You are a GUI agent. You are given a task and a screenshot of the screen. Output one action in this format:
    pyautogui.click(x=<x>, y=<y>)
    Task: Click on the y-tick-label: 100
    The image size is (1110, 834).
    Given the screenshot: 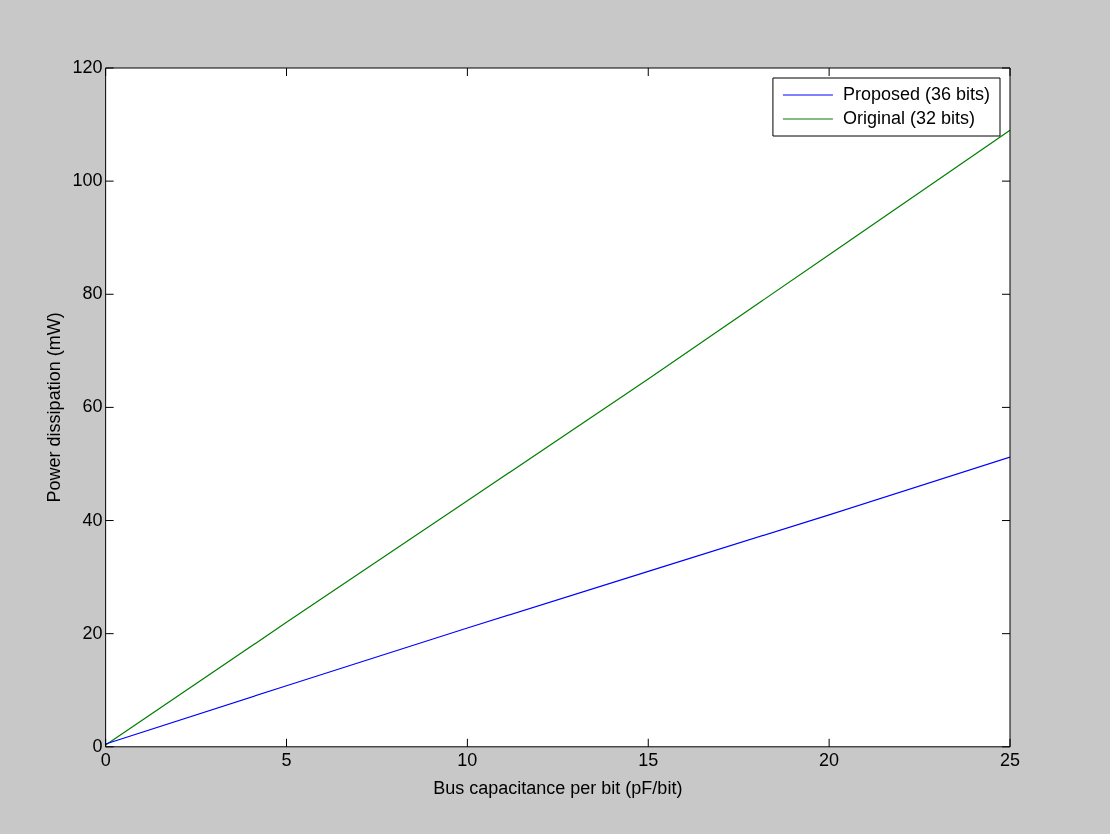 What is the action you would take?
    pyautogui.click(x=87, y=180)
    